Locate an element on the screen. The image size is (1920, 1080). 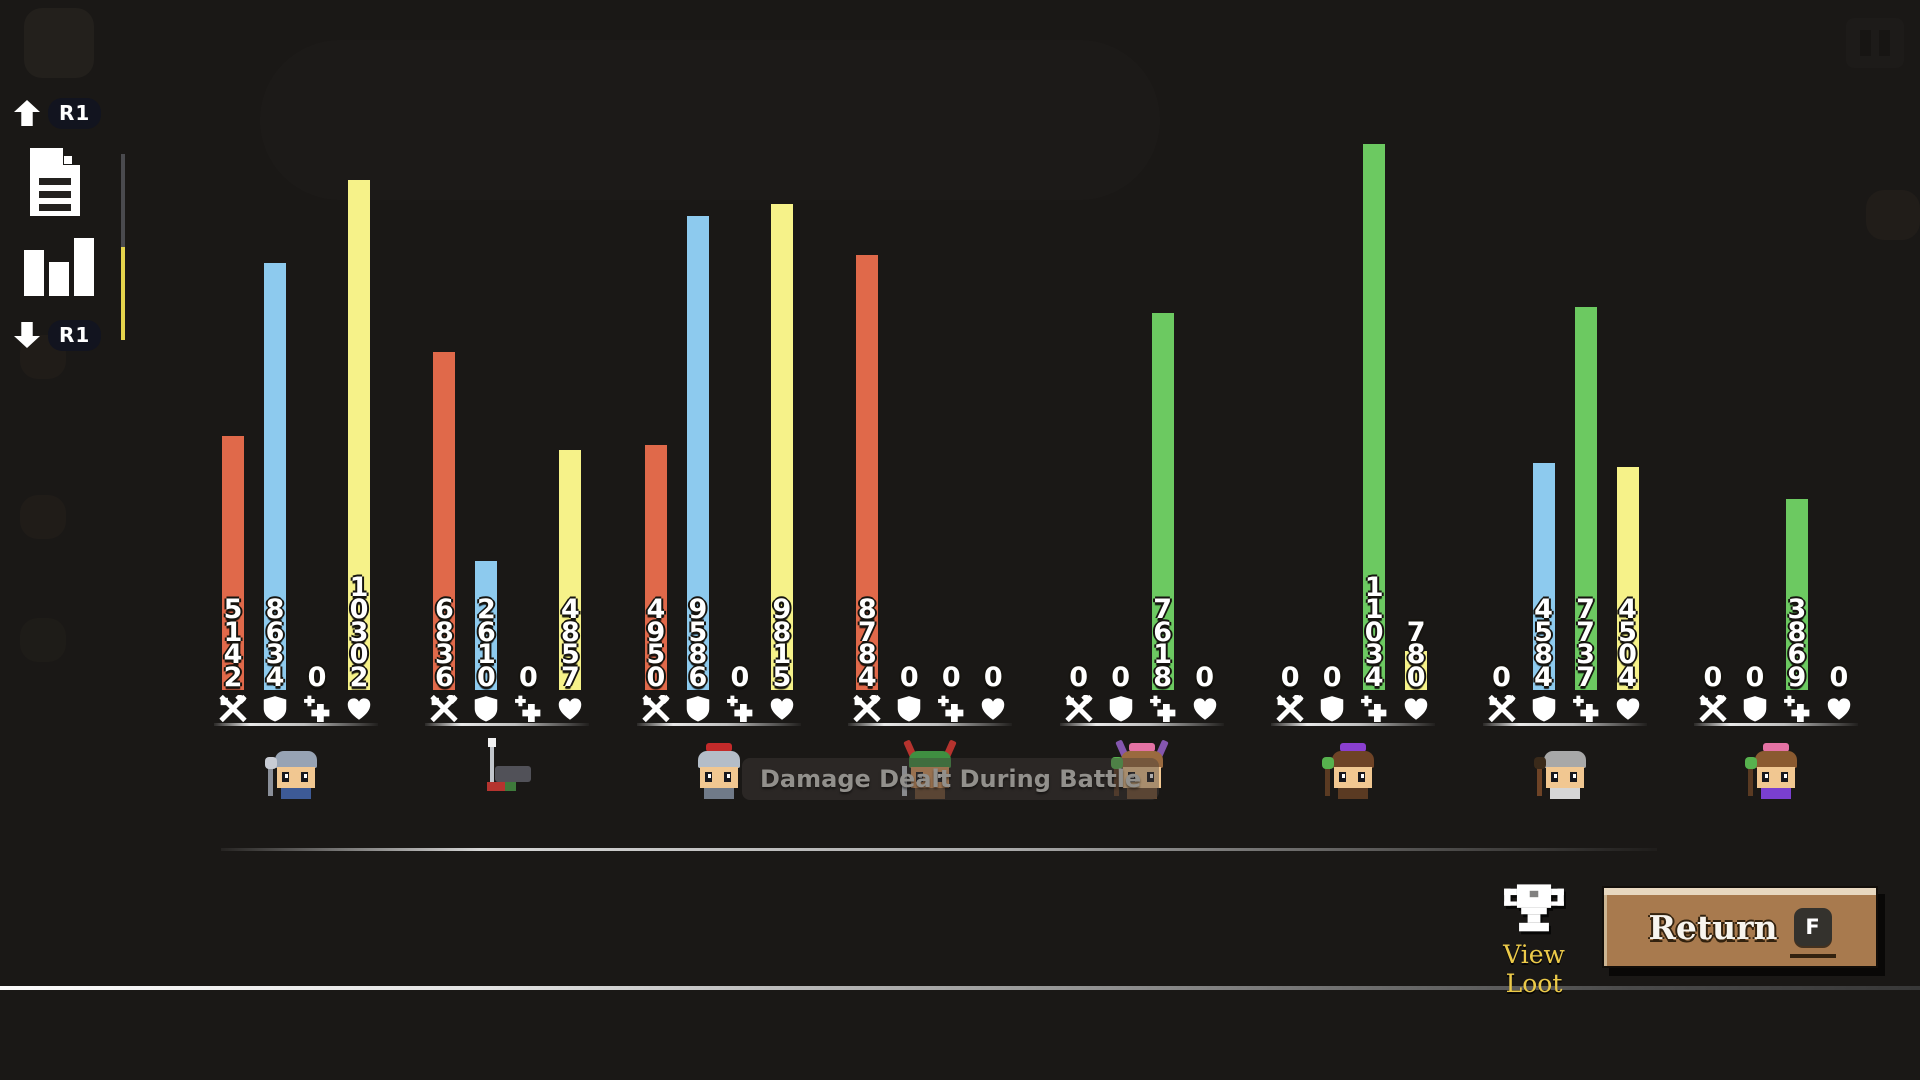
document-icon is located at coordinates (55, 182).